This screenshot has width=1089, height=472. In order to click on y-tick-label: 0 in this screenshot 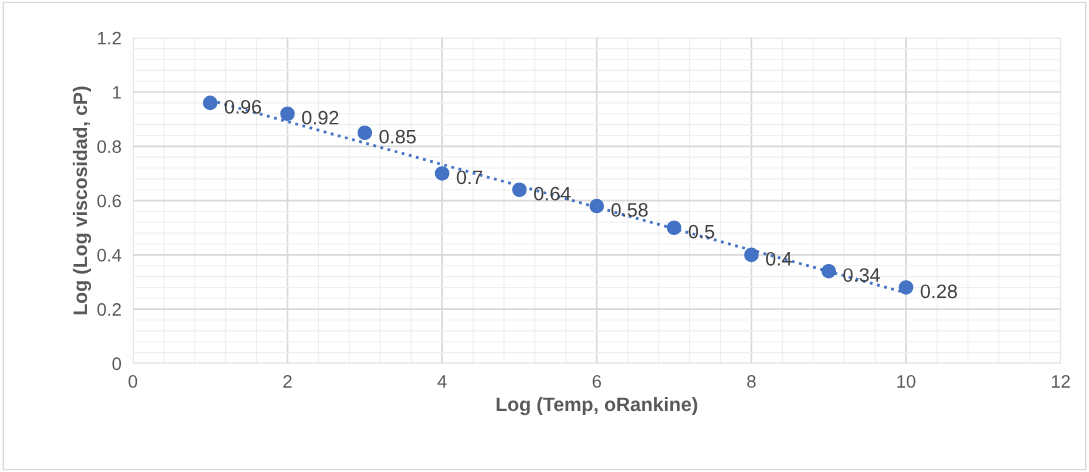, I will do `click(117, 364)`.